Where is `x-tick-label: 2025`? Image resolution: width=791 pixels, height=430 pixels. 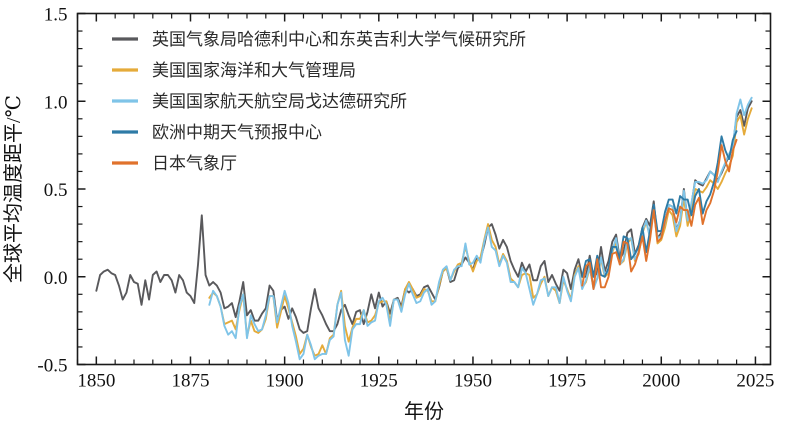
x-tick-label: 2025 is located at coordinates (755, 381).